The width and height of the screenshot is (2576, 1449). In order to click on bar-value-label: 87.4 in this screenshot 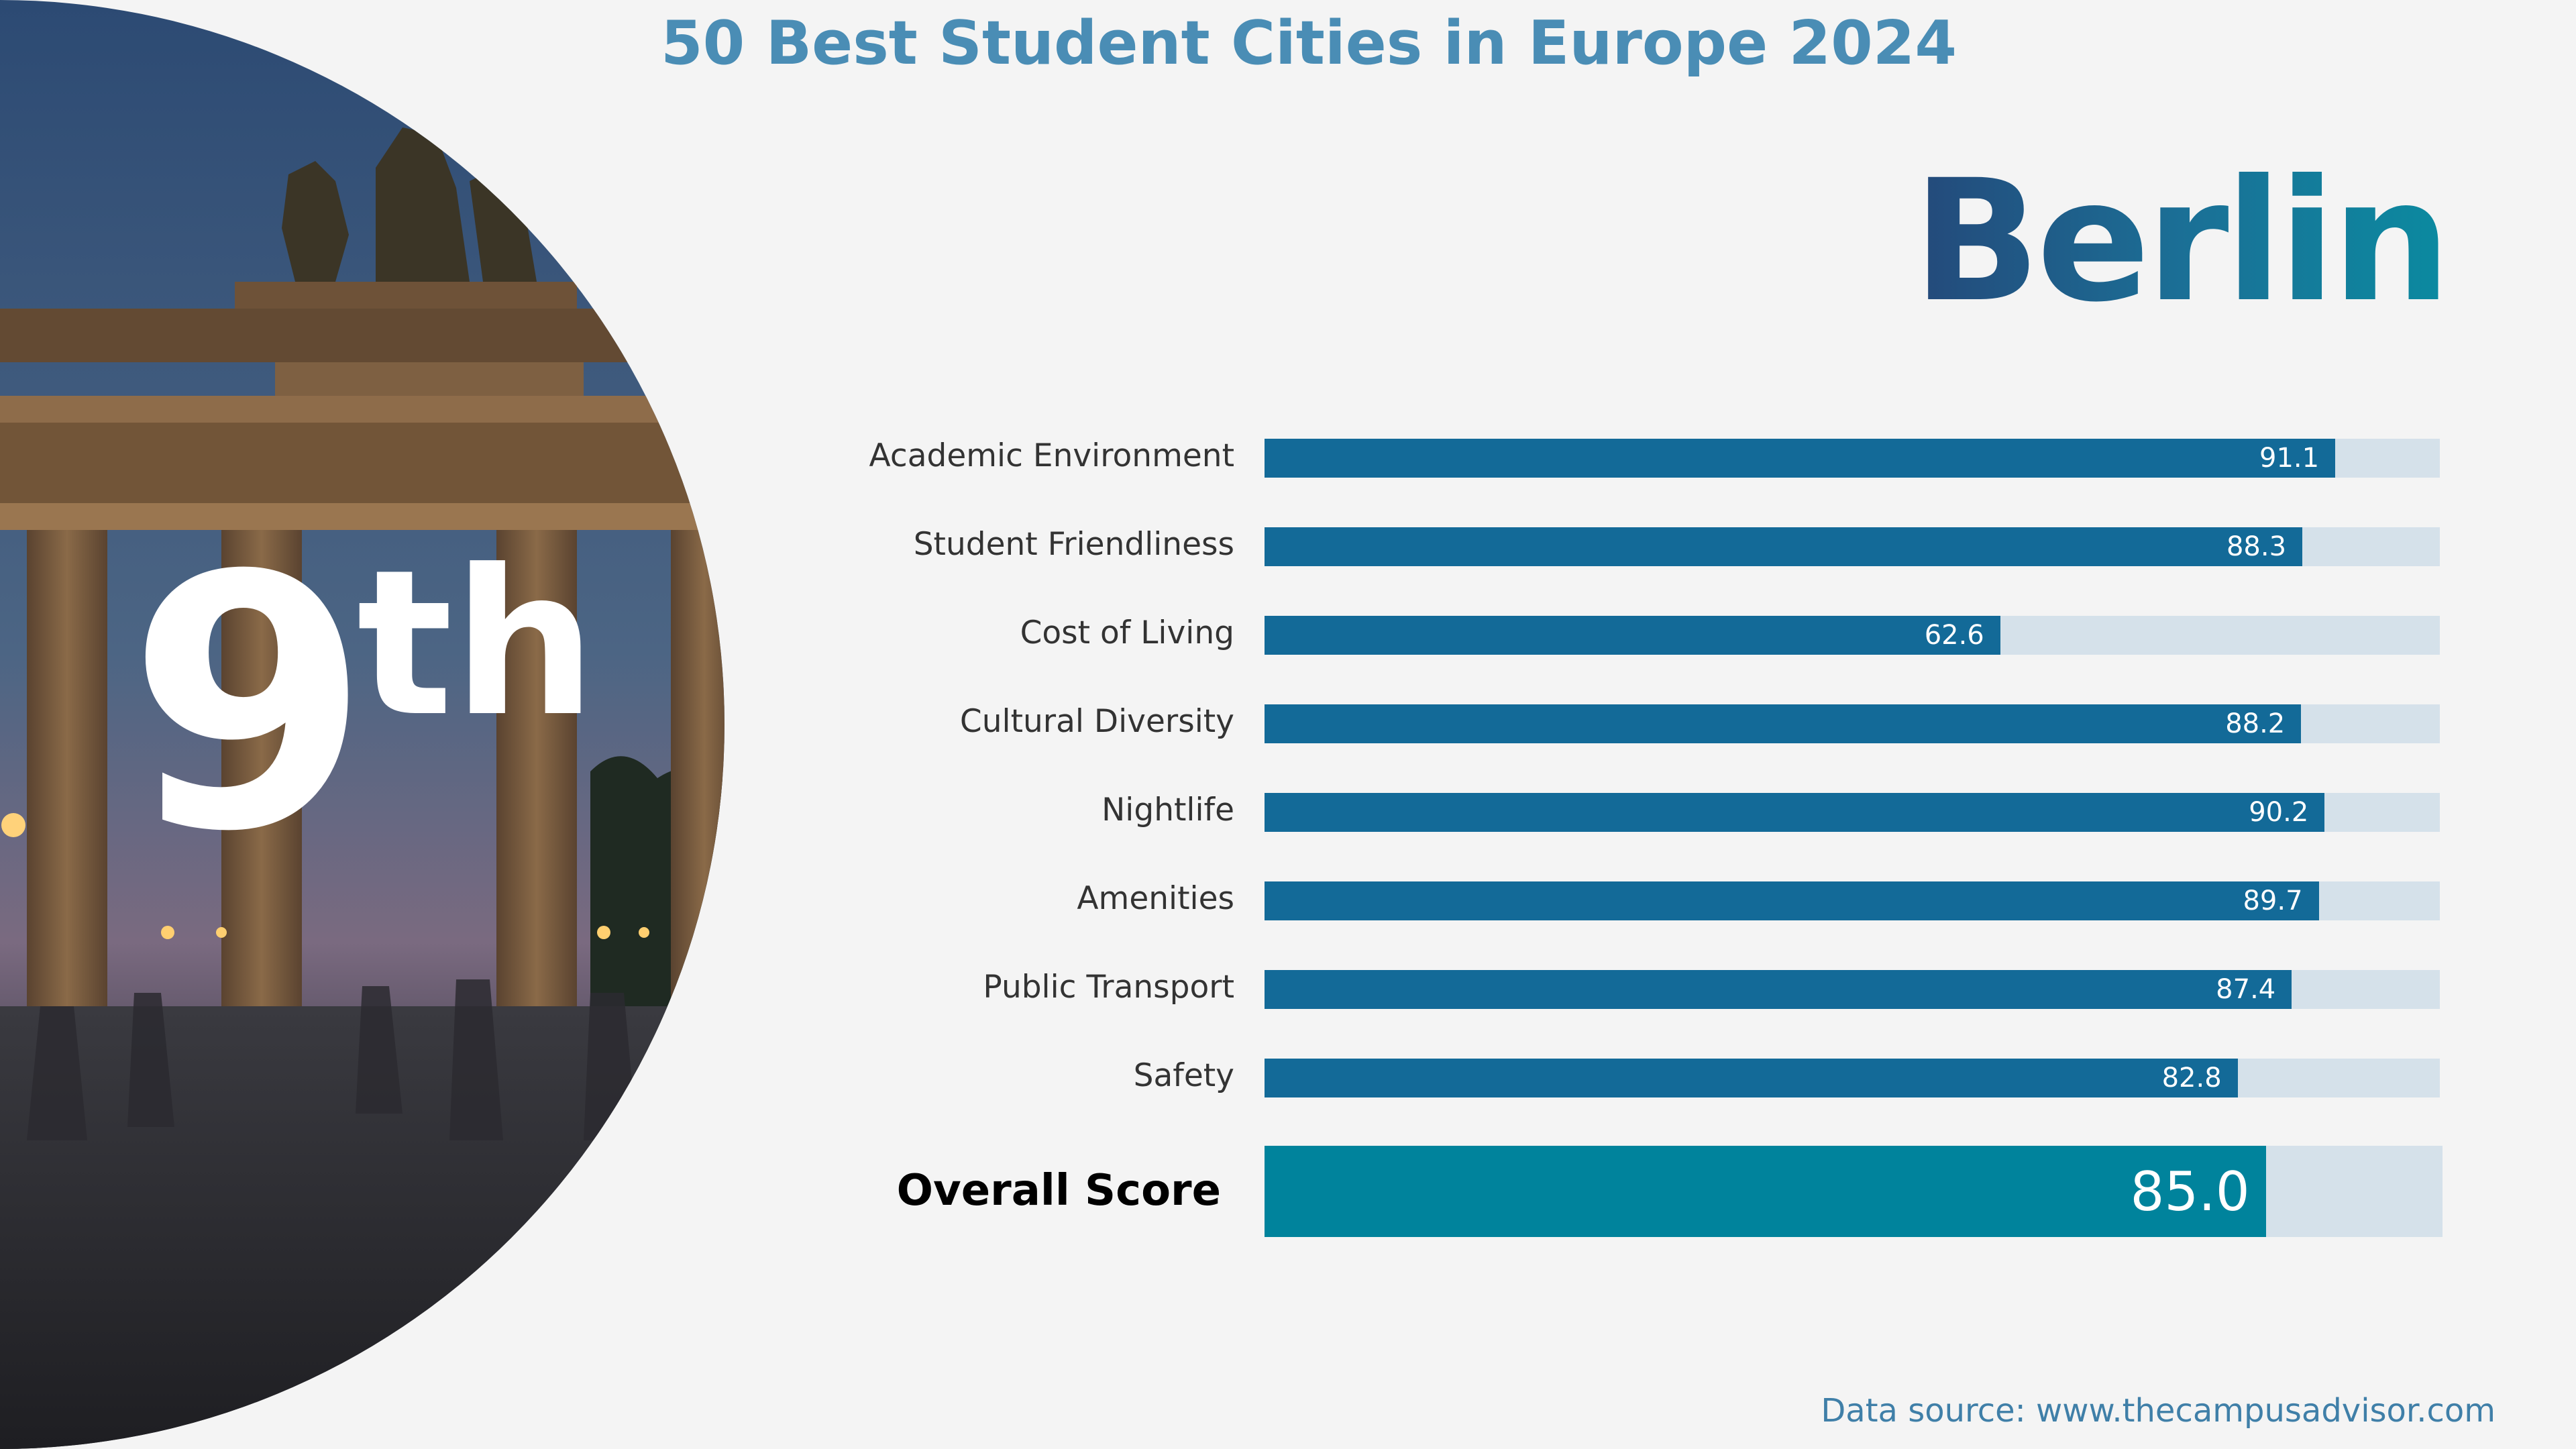, I will do `click(2246, 989)`.